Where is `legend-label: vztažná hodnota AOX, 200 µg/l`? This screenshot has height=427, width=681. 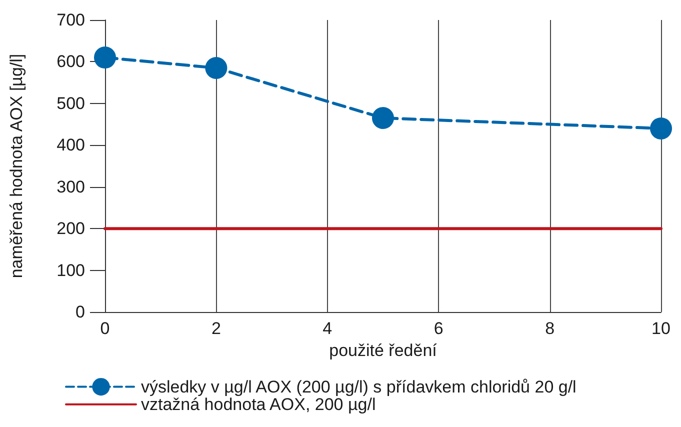 legend-label: vztažná hodnota AOX, 200 µg/l is located at coordinates (258, 404).